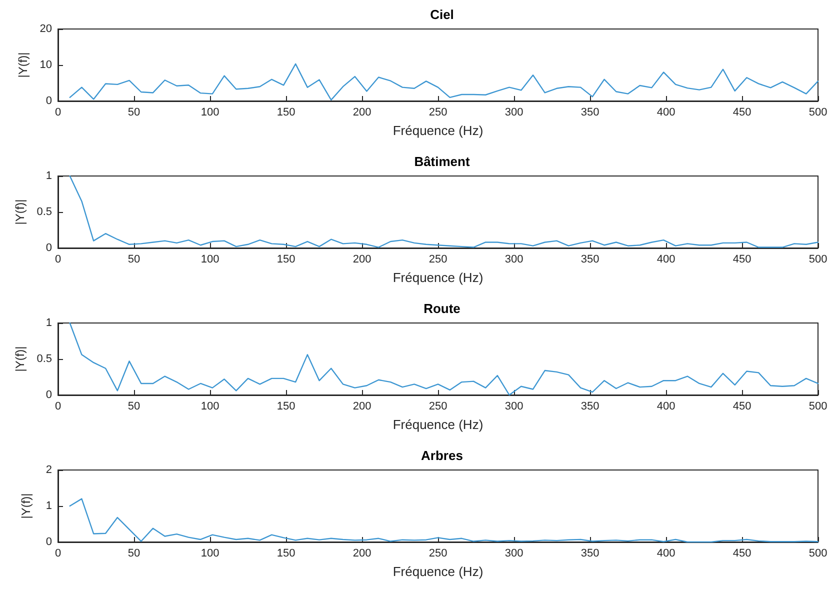 Image resolution: width=832 pixels, height=590 pixels. Describe the element at coordinates (46, 29) in the screenshot. I see `y-tick-label: 20` at that location.